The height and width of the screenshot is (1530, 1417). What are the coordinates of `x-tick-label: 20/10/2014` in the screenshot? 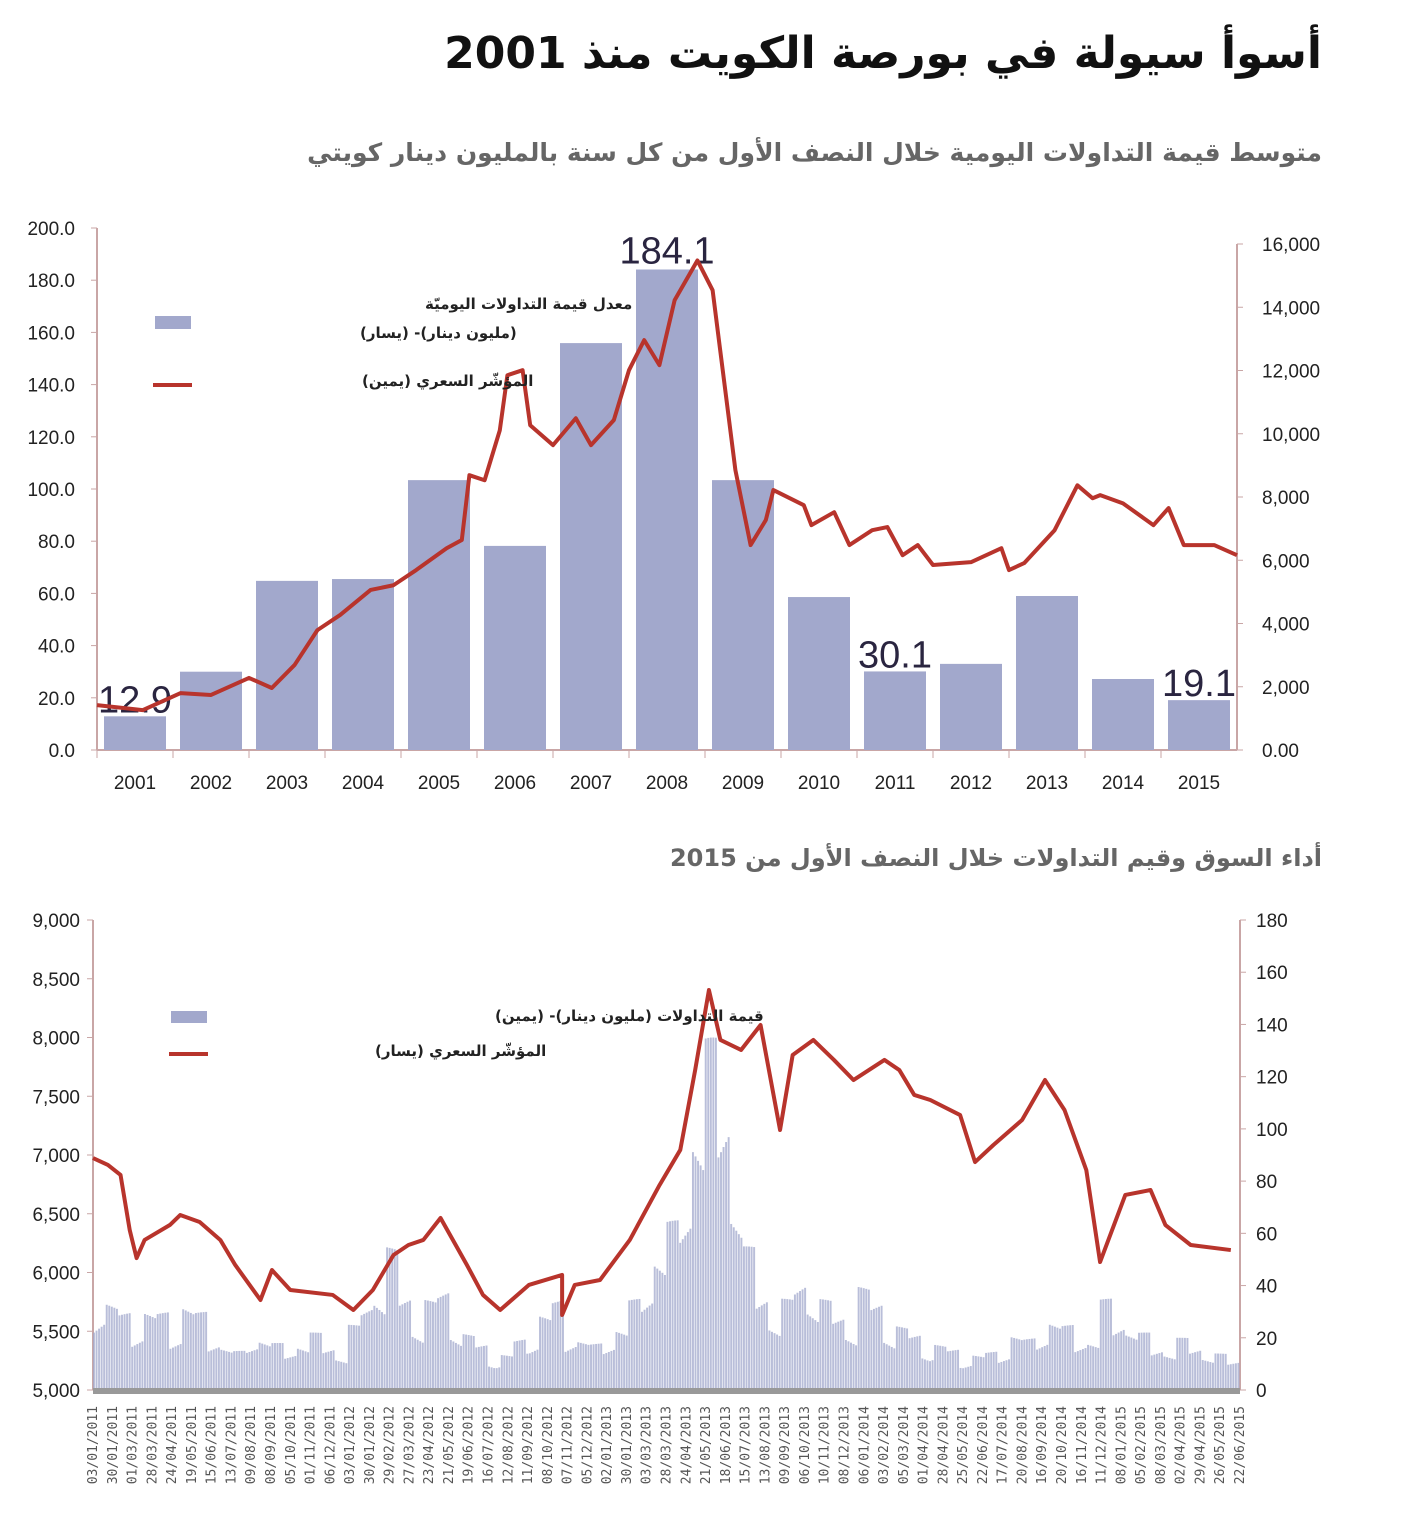 It's located at (1062, 1445).